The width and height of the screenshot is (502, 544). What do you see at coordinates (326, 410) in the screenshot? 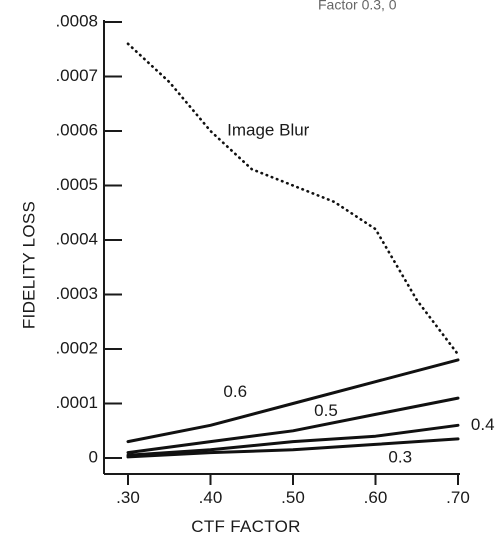
I see `series-annotation: 0.5` at bounding box center [326, 410].